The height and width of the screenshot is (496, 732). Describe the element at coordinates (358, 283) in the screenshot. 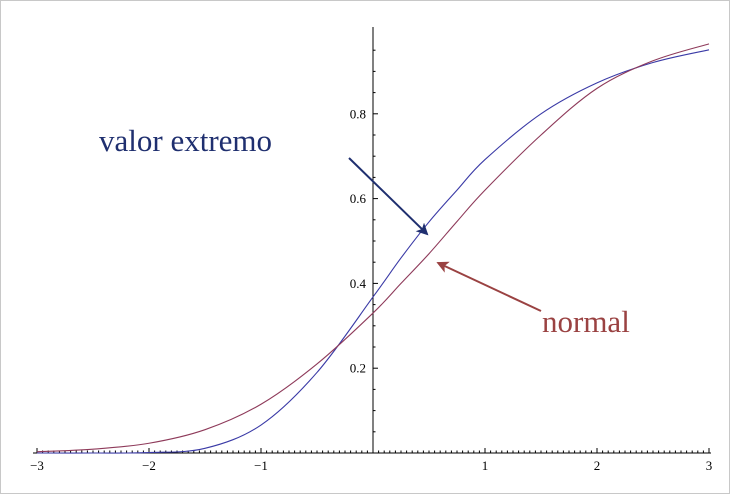

I see `y-tick-label: 0.4` at that location.